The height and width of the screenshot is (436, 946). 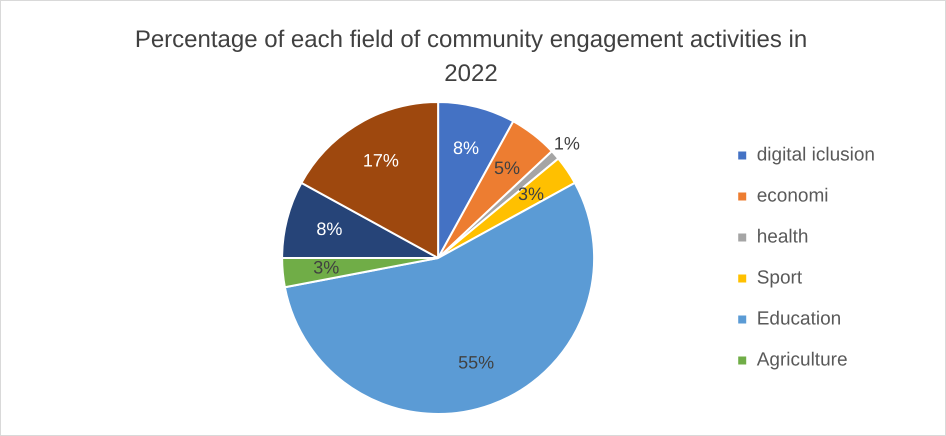 I want to click on chart-title: Percentage of each field of community engagement activities in 2022, so click(x=471, y=57).